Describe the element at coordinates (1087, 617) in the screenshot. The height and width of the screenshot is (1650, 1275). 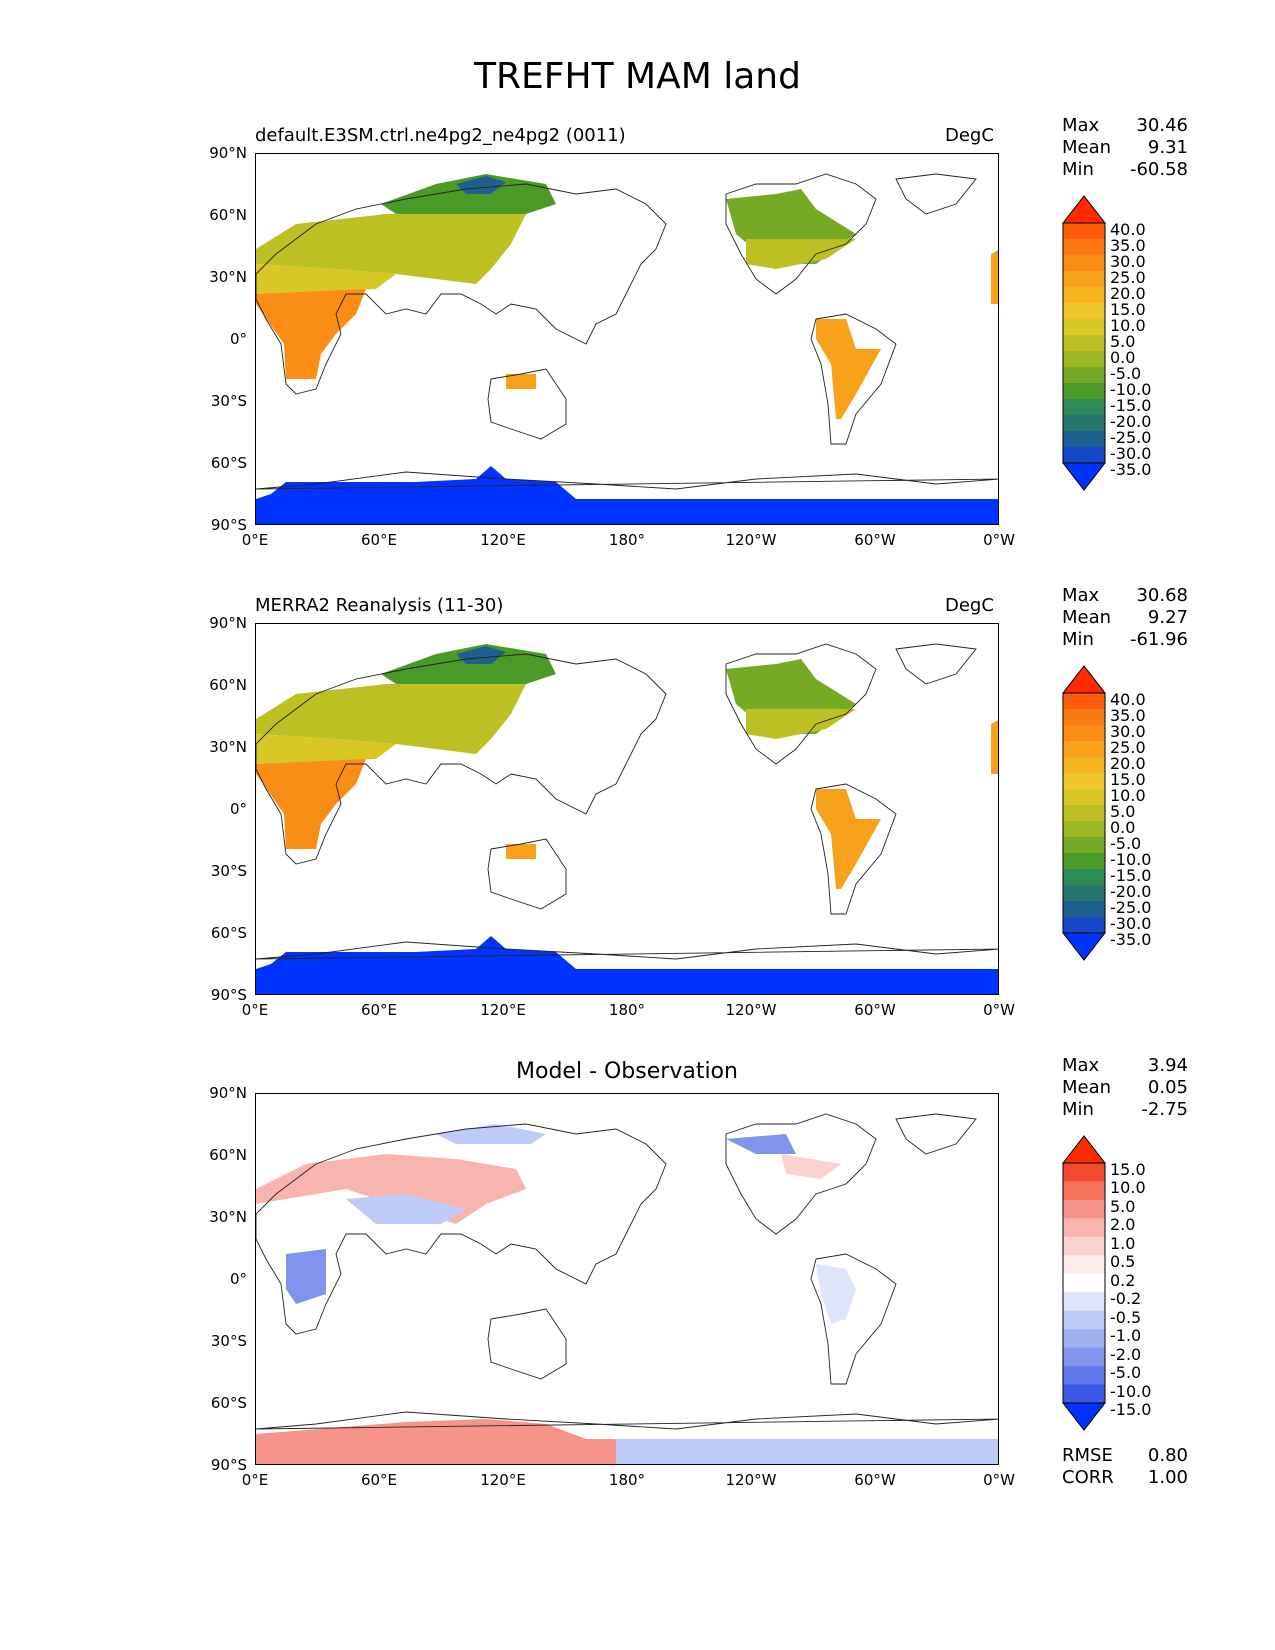
I see `stat-label: Mean` at that location.